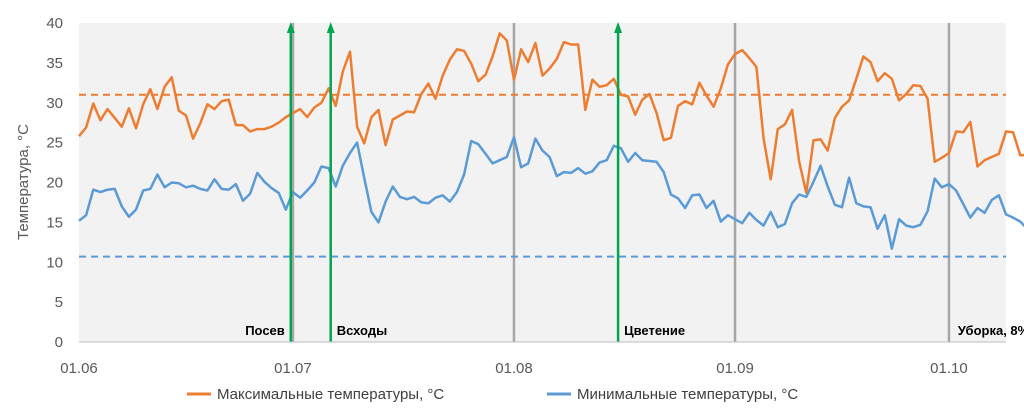  I want to click on y-tick-labels: 0 5 10 15 20 25 30 35 40, so click(54, 183).